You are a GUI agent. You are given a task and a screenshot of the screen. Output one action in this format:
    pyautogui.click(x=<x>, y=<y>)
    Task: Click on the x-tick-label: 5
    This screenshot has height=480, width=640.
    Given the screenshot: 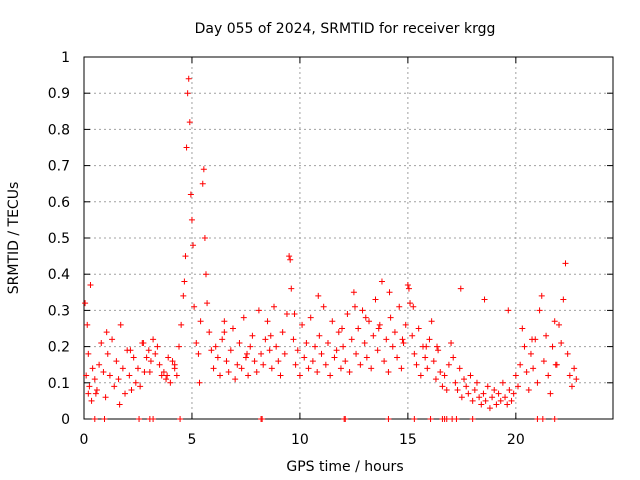 What is the action you would take?
    pyautogui.click(x=191, y=440)
    